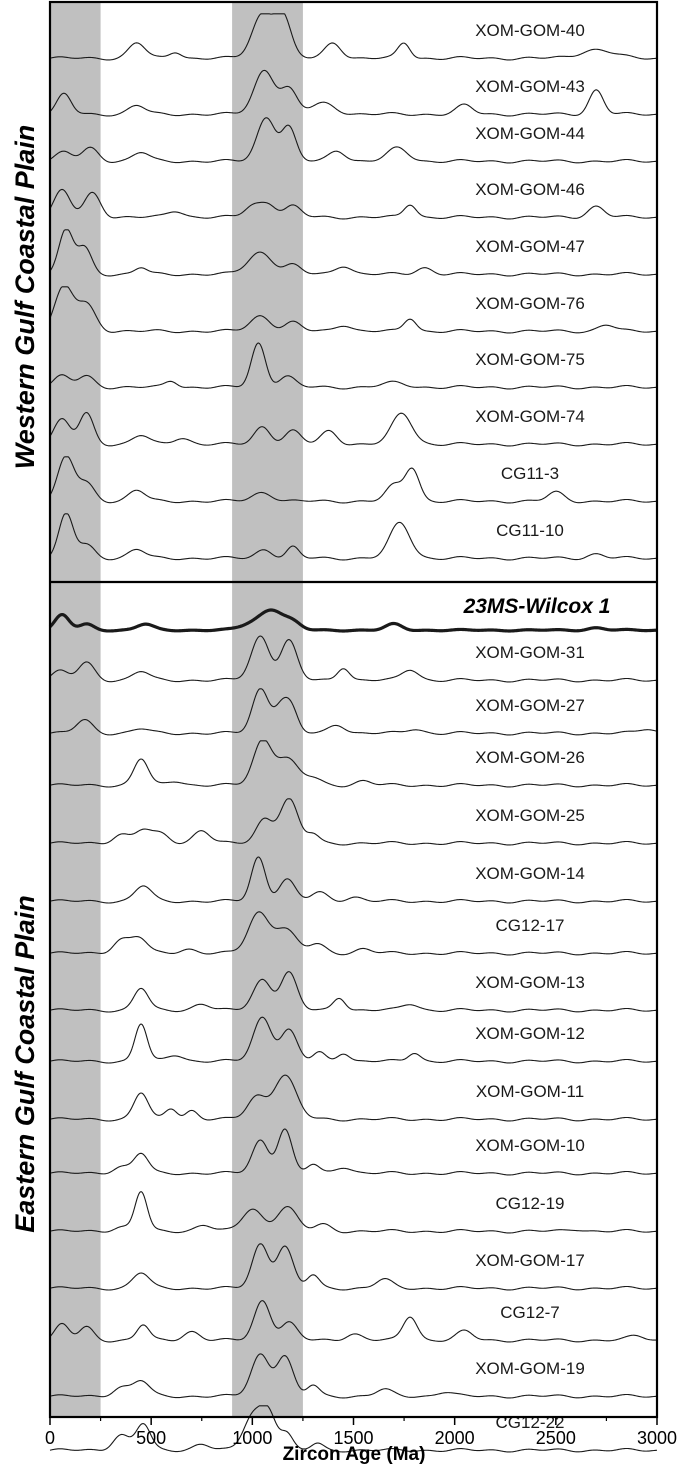 This screenshot has height=1469, width=688. Describe the element at coordinates (530, 1260) in the screenshot. I see `sample-label-xom-gom-17: XOM-GOM-17` at that location.